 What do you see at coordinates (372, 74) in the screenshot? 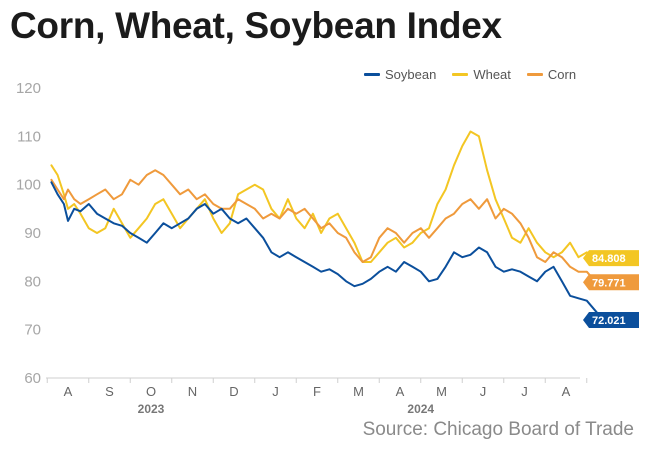
I see `legend-swatch-soybean` at bounding box center [372, 74].